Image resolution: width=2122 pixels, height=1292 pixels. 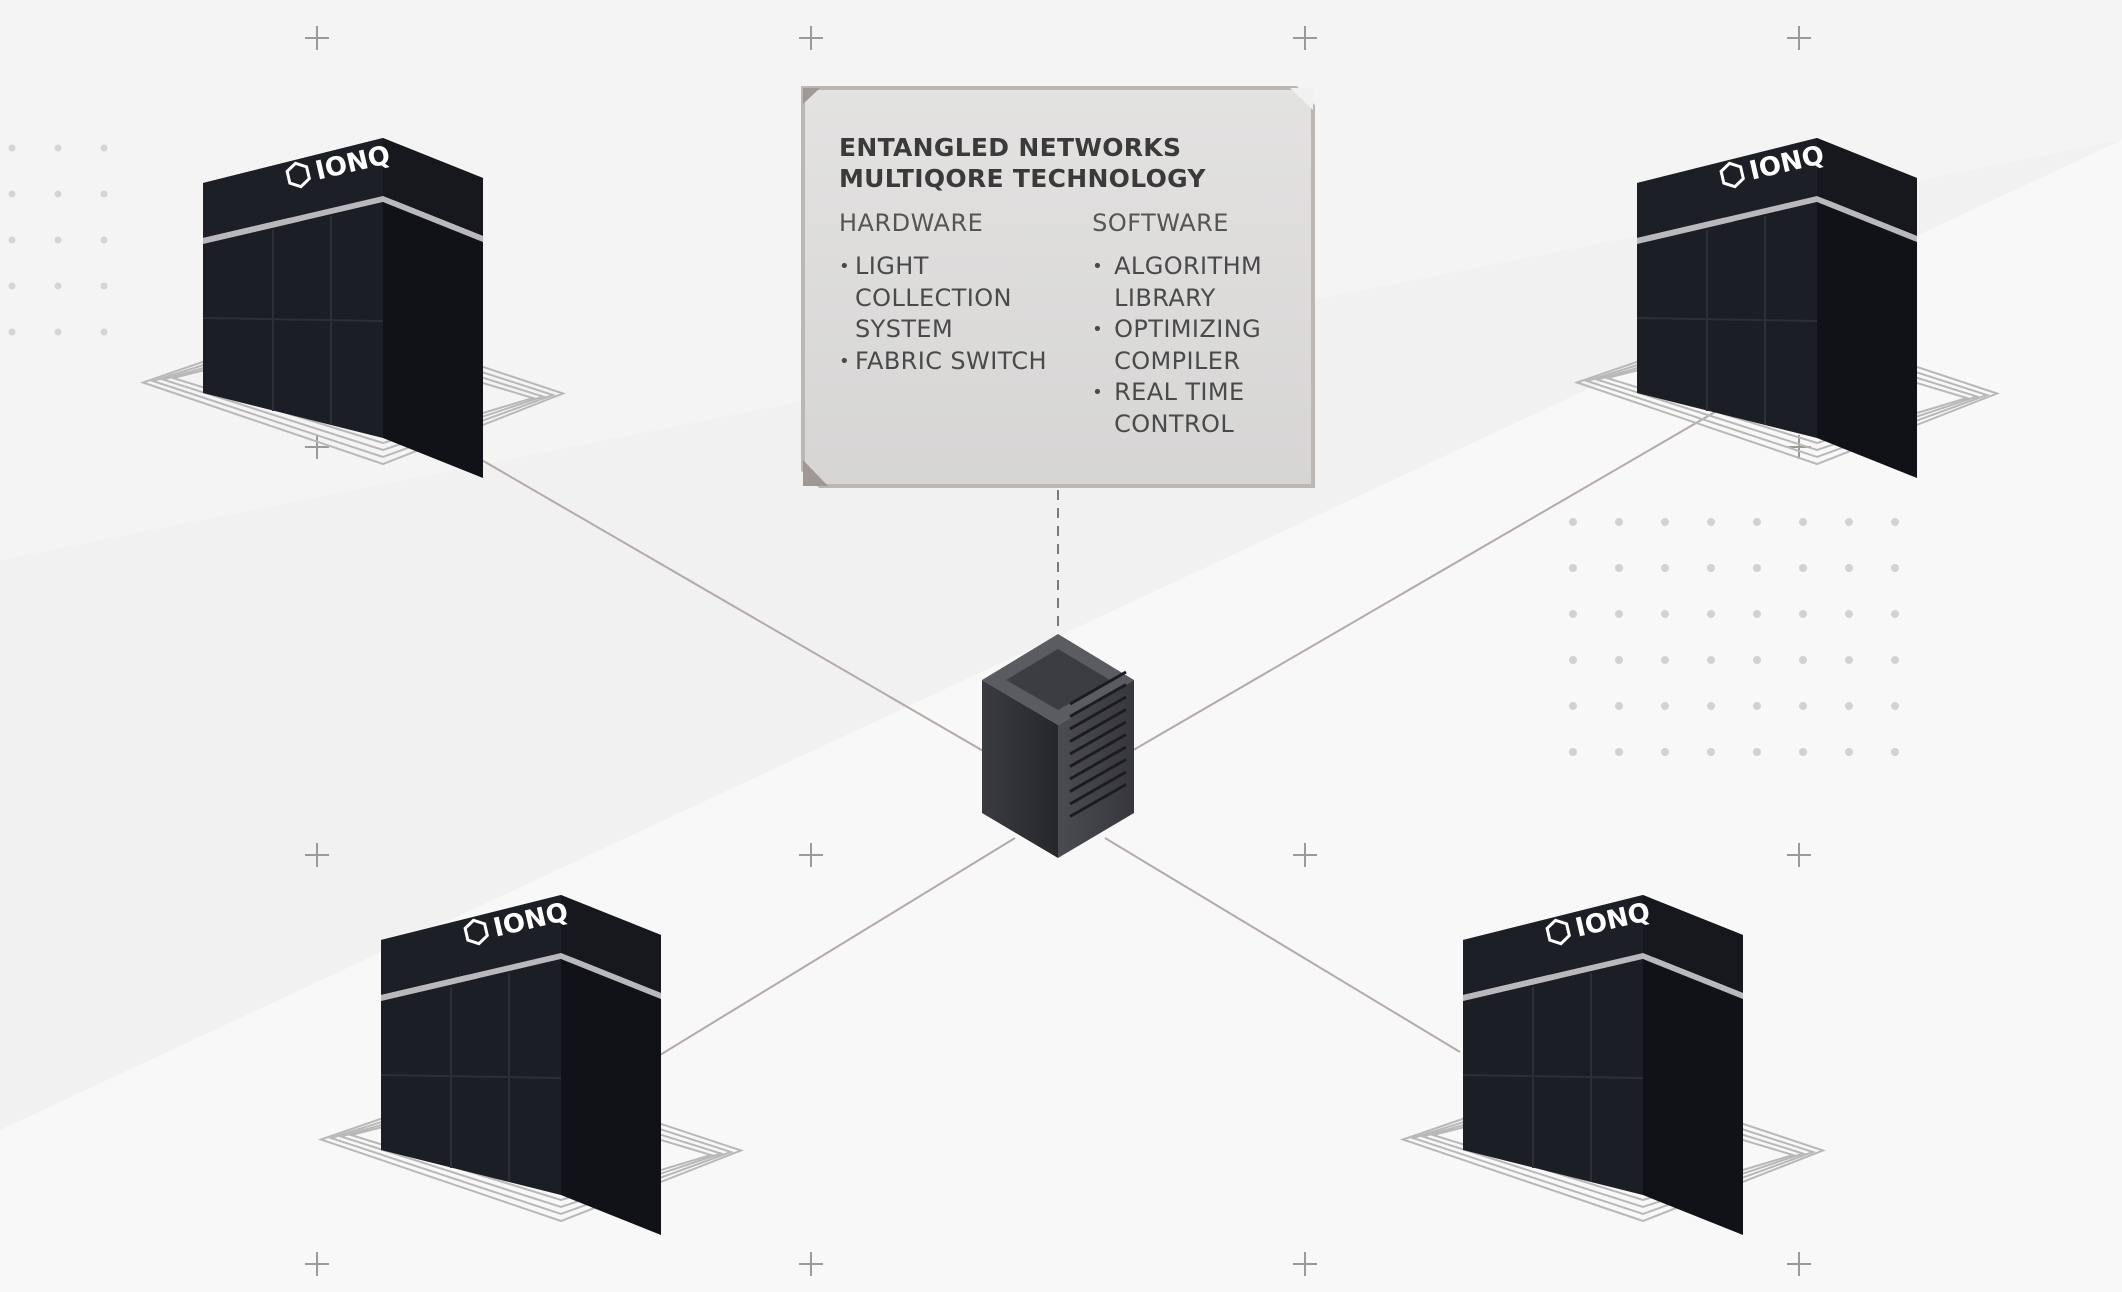 I want to click on quantum-computer-top-right: IONQ, so click(x=1786, y=308).